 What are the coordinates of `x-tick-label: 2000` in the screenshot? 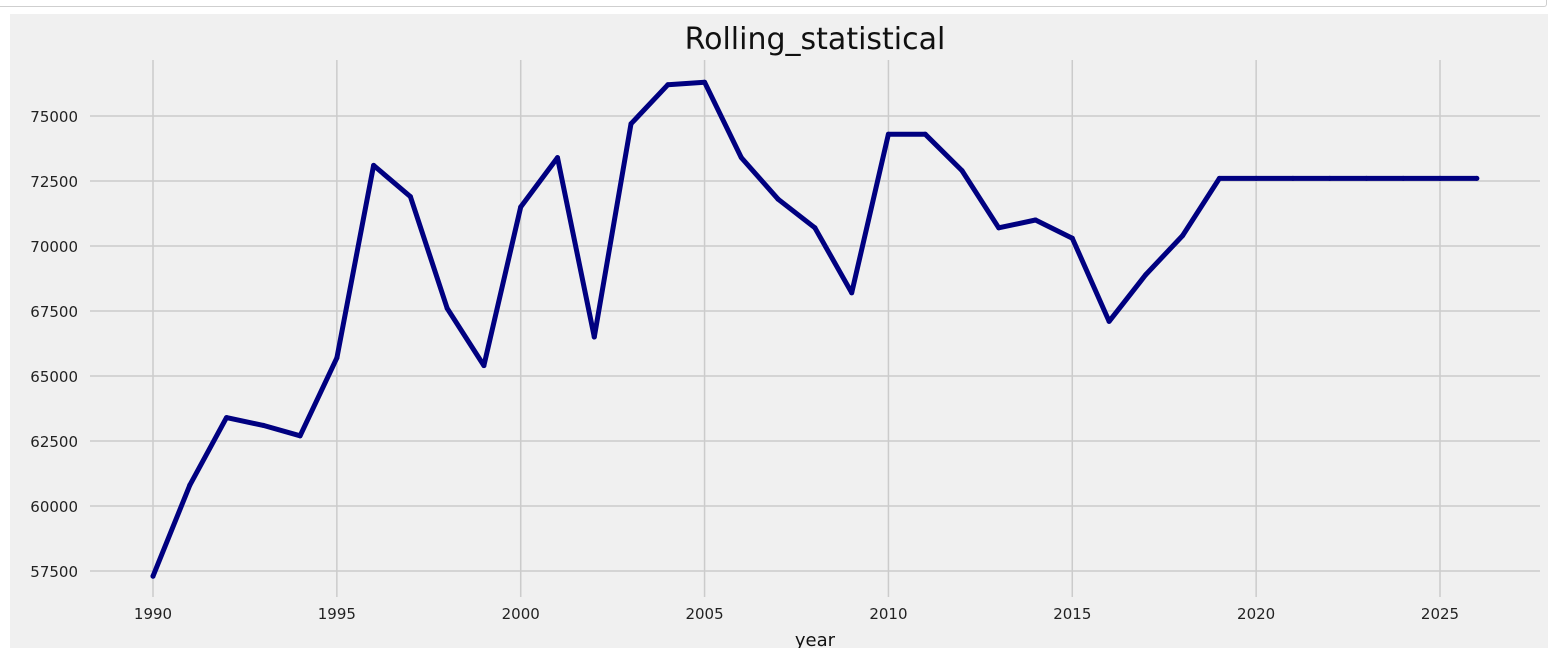 It's located at (521, 614).